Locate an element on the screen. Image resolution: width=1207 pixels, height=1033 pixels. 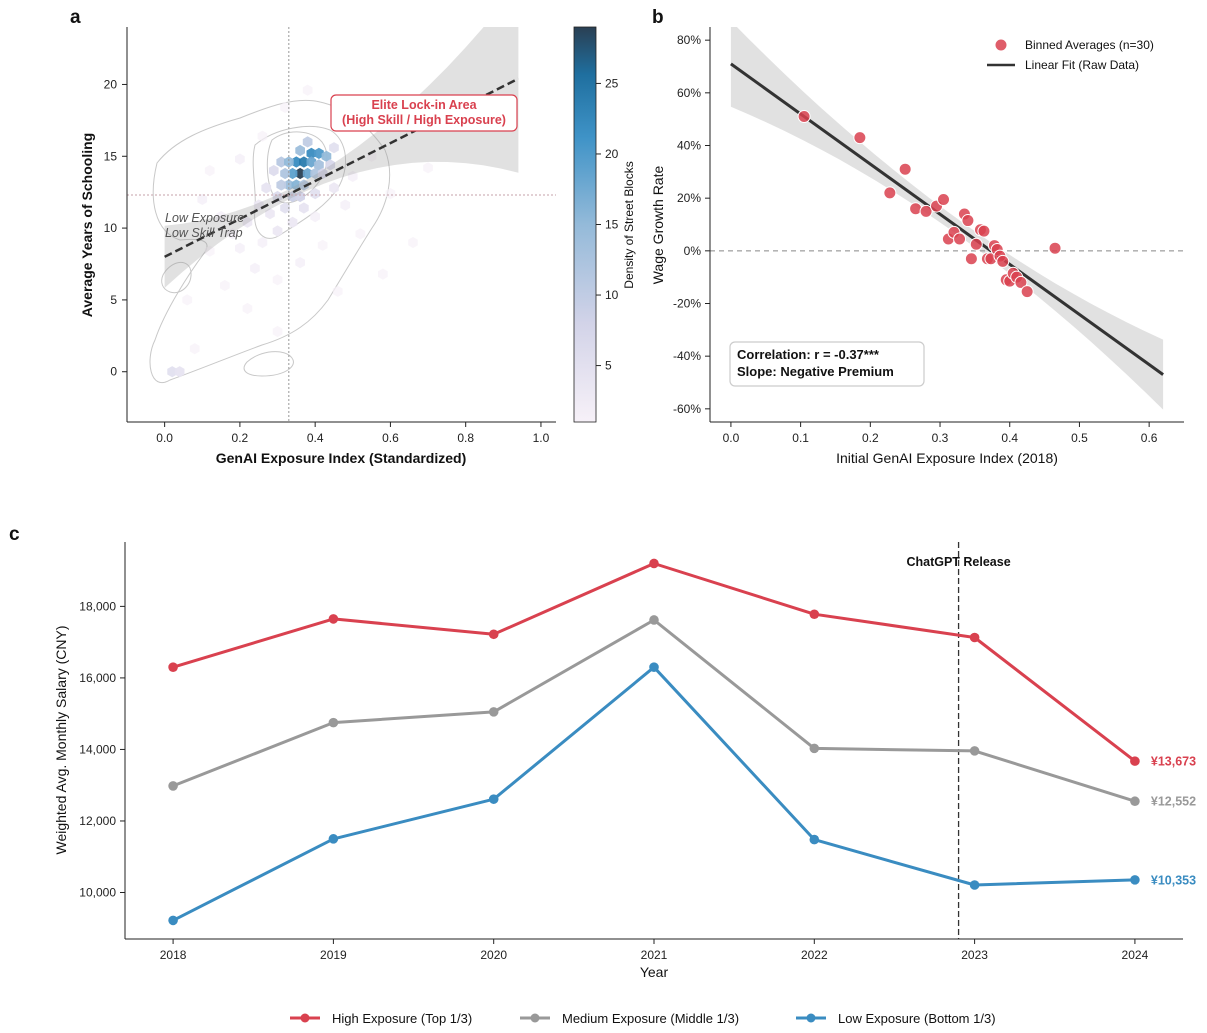
fit-line is located at coordinates (947, 219).